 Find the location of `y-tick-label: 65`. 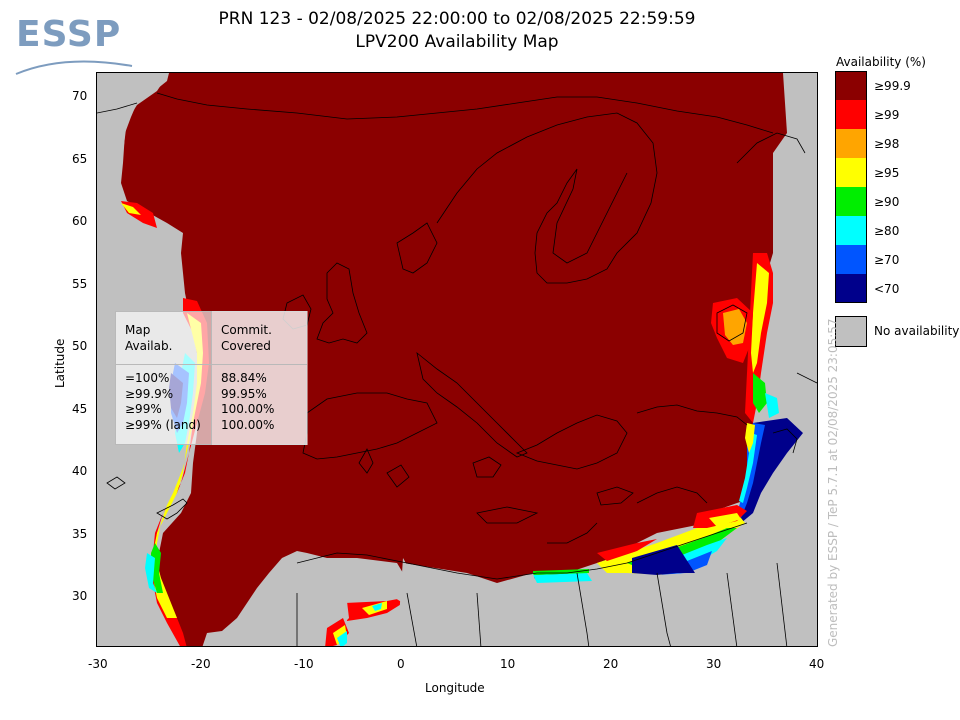

y-tick-label: 65 is located at coordinates (80, 158).